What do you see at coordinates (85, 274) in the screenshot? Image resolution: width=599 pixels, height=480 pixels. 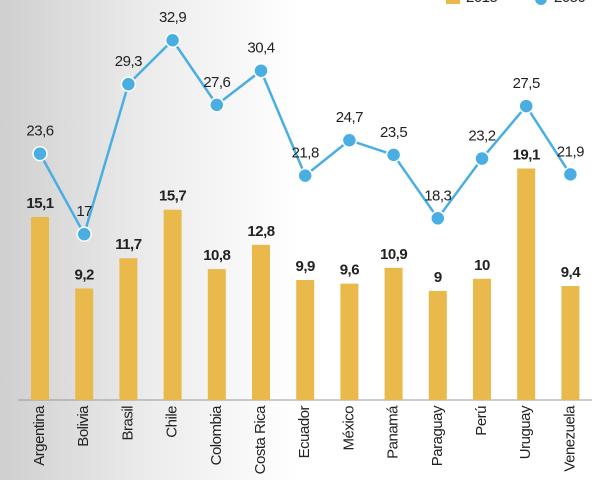 I see `bar-value-label: 9,2` at bounding box center [85, 274].